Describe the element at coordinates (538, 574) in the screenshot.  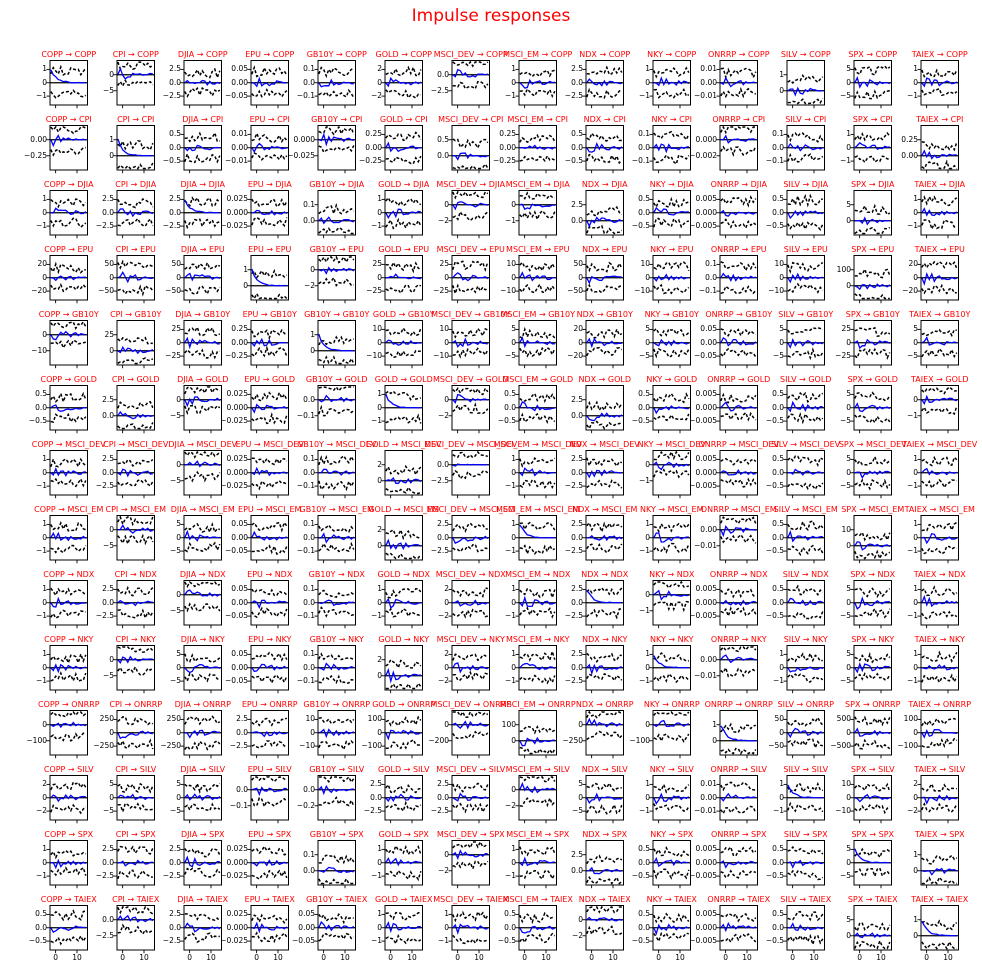
I see `subplot-title: MSCI_EM → NDX` at that location.